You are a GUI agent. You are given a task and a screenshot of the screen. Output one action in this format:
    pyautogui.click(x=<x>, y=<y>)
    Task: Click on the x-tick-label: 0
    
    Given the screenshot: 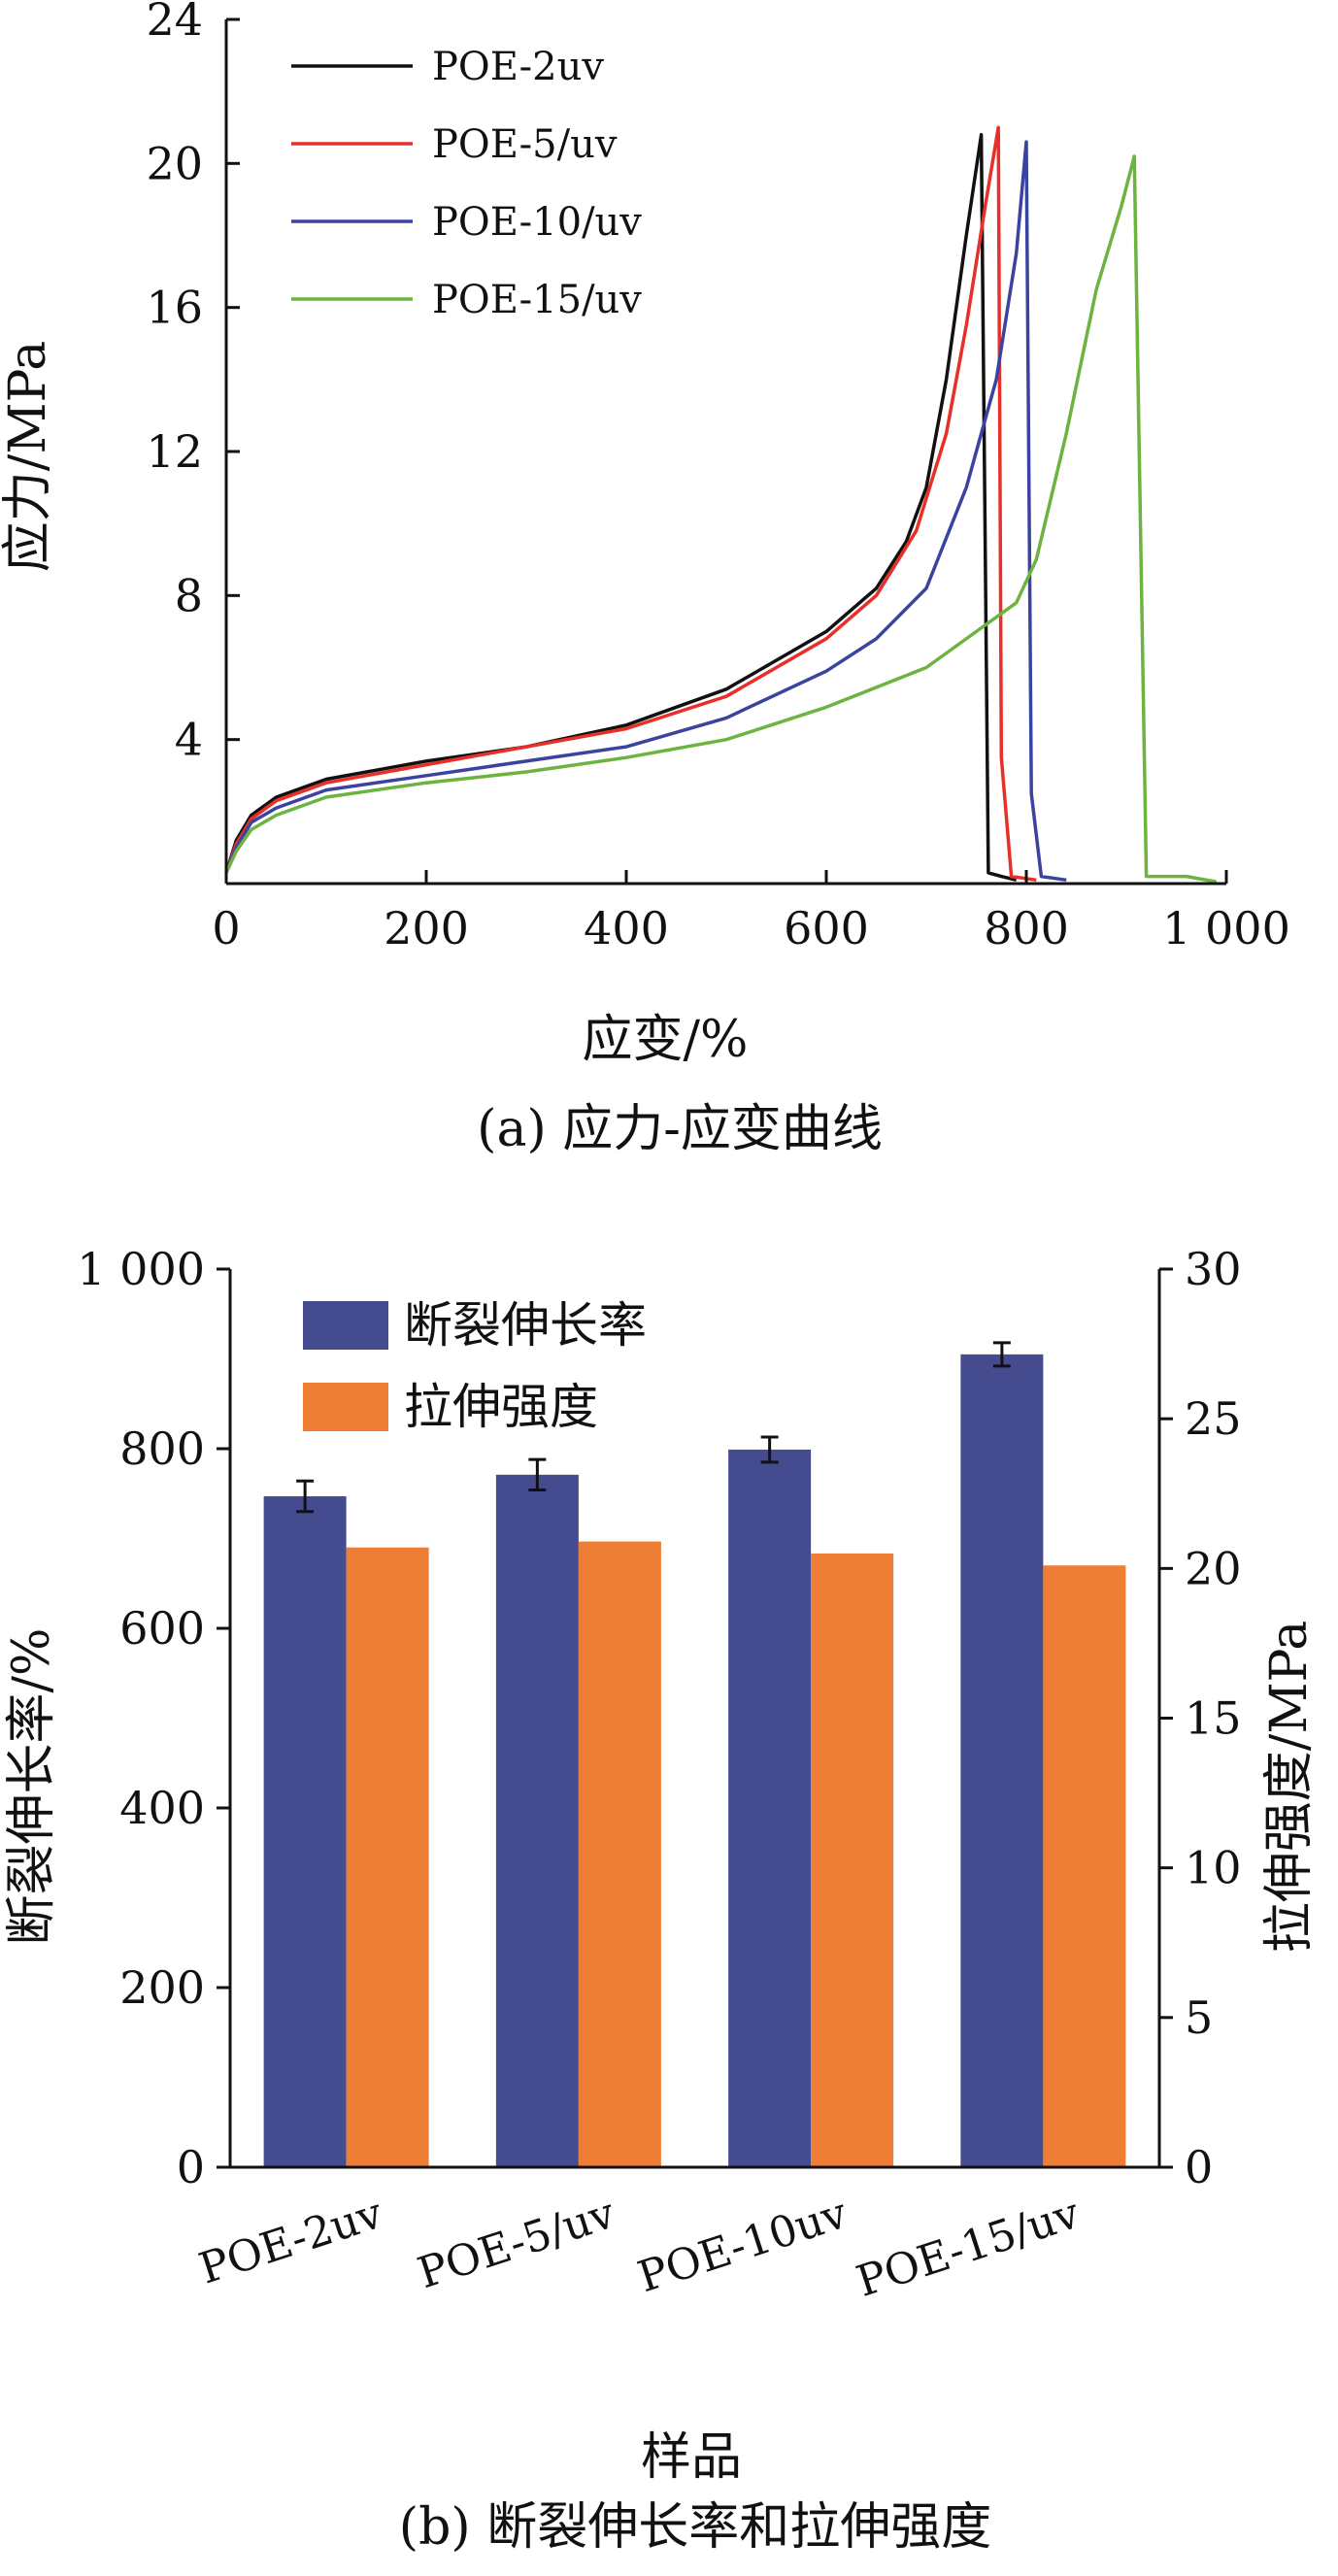 What is the action you would take?
    pyautogui.click(x=226, y=928)
    